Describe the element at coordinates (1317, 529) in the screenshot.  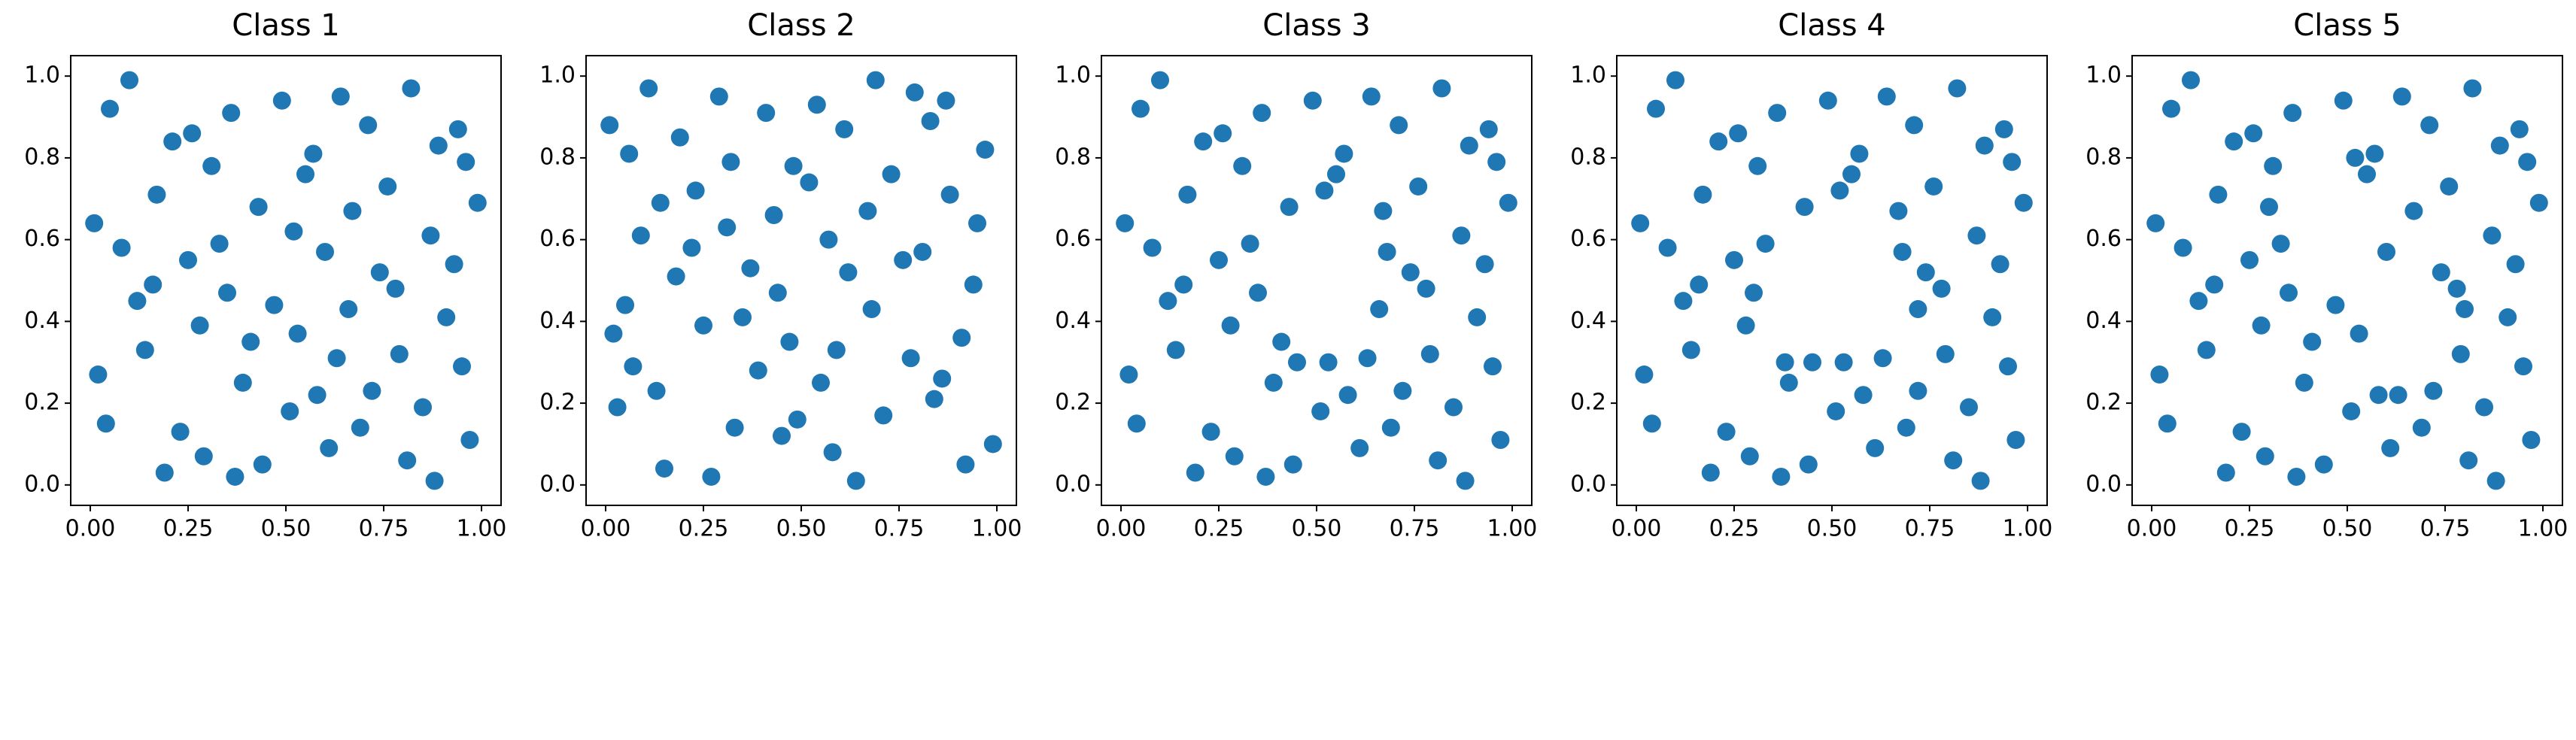
I see `x-tick-label: 0.50` at that location.